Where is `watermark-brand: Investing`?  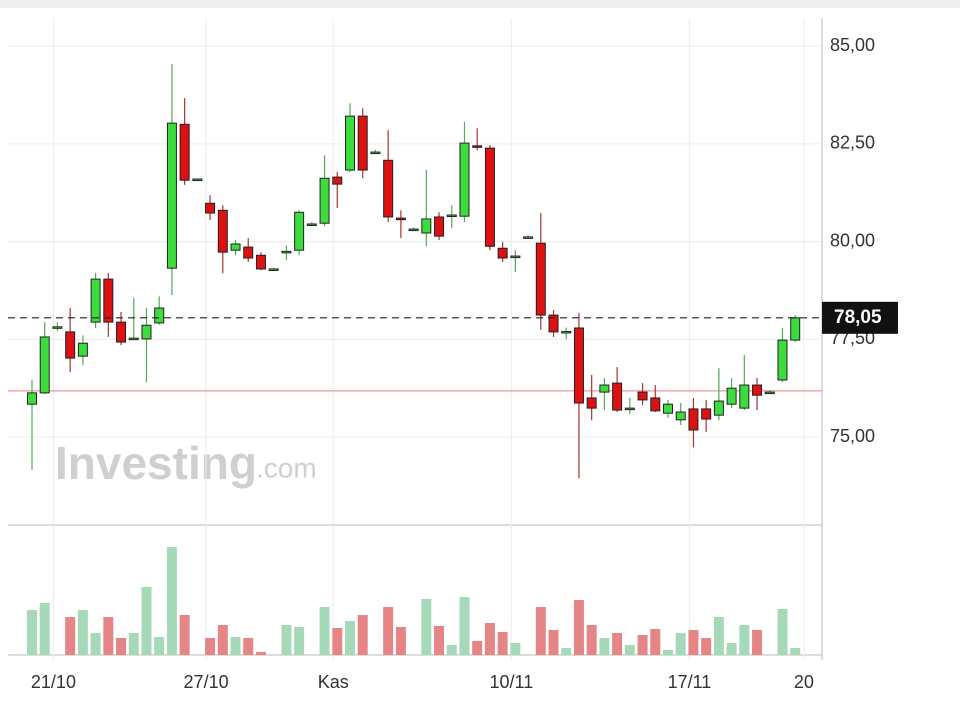 watermark-brand: Investing is located at coordinates (156, 463).